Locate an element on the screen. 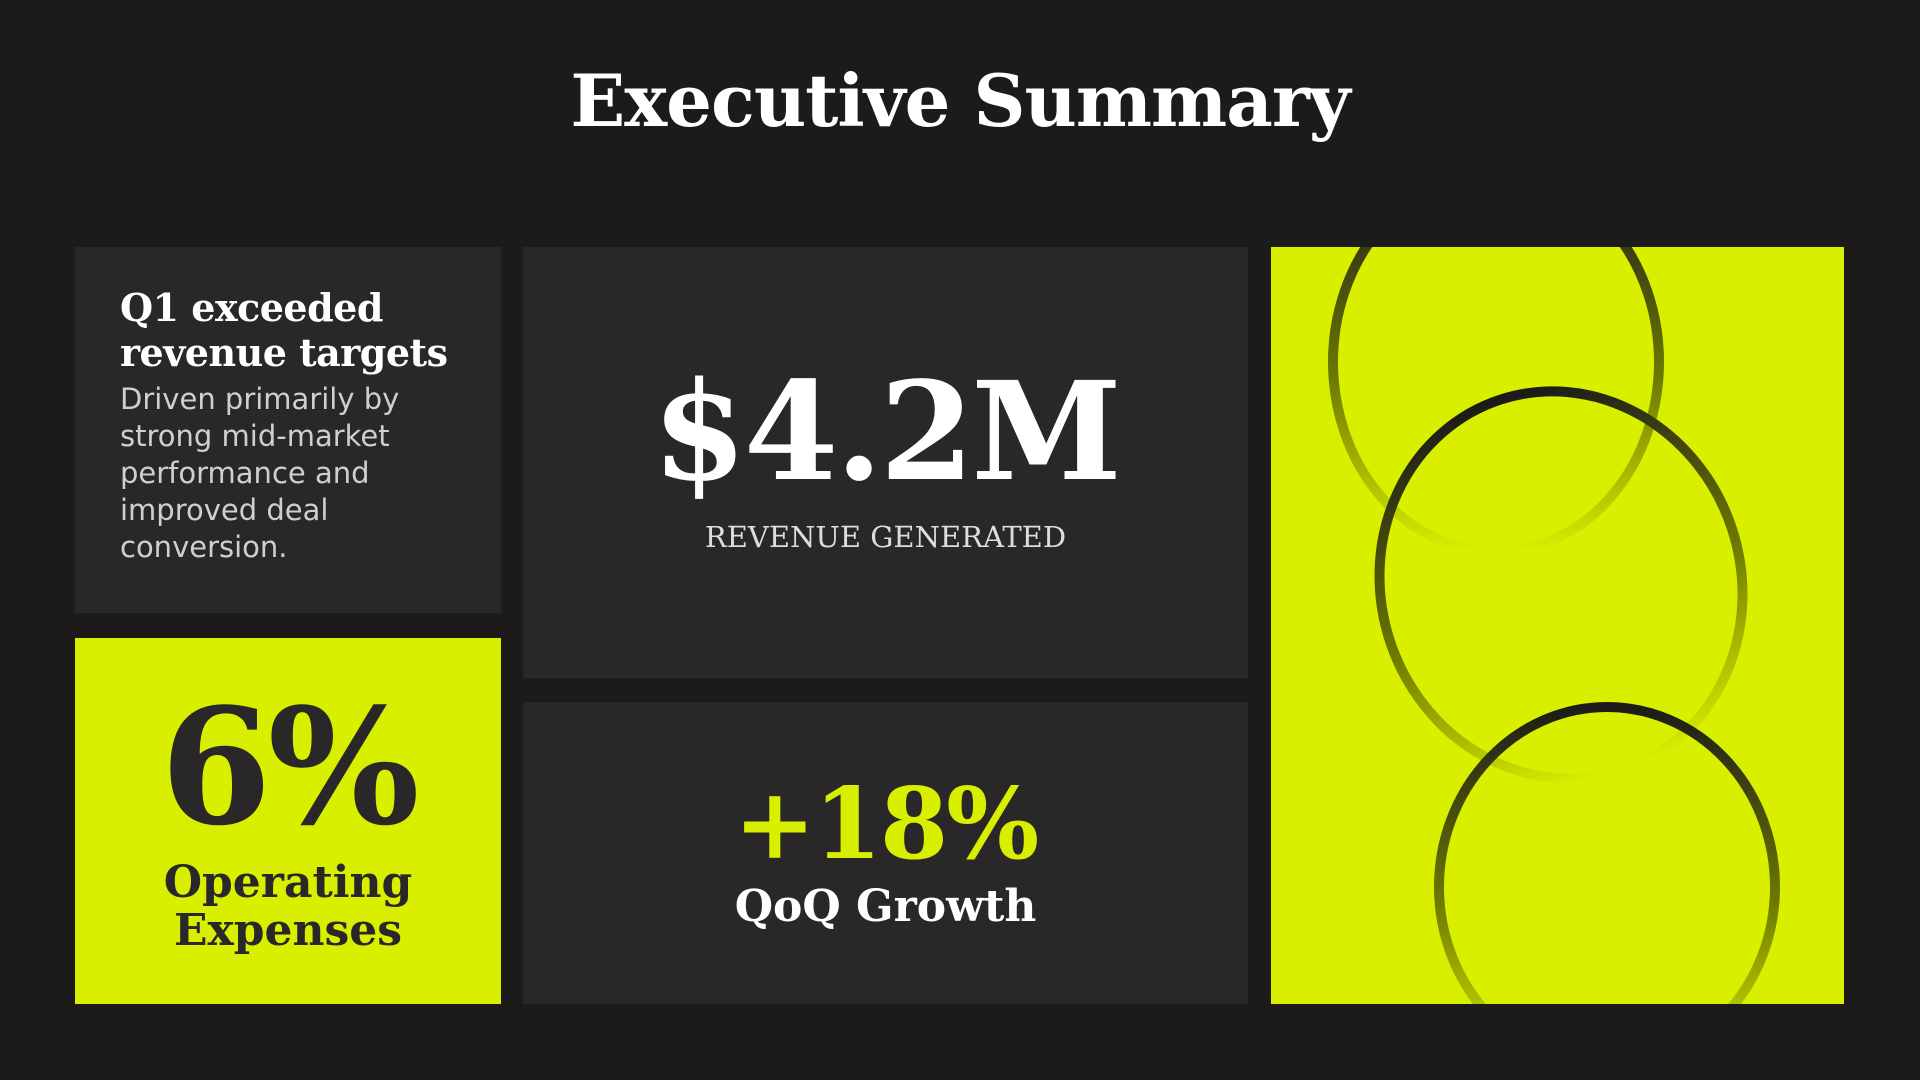  metric-label: Operating Expenses is located at coordinates (288, 906).